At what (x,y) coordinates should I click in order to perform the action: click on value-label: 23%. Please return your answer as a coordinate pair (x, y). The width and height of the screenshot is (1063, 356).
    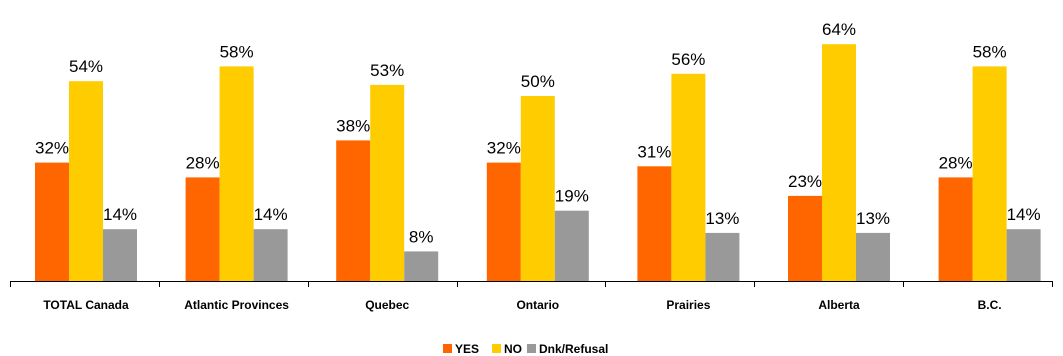
    Looking at the image, I should click on (805, 181).